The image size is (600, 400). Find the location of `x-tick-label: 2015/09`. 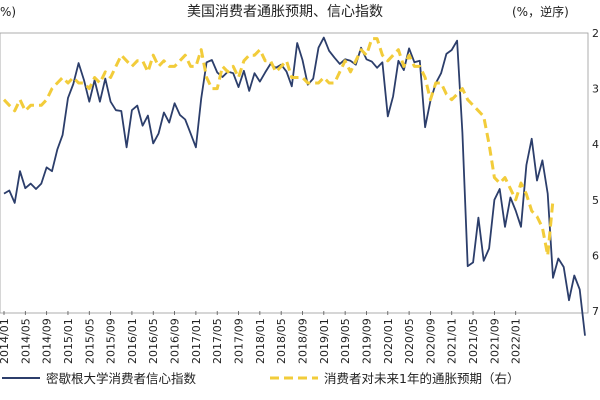

x-tick-label: 2015/09 is located at coordinates (111, 341).